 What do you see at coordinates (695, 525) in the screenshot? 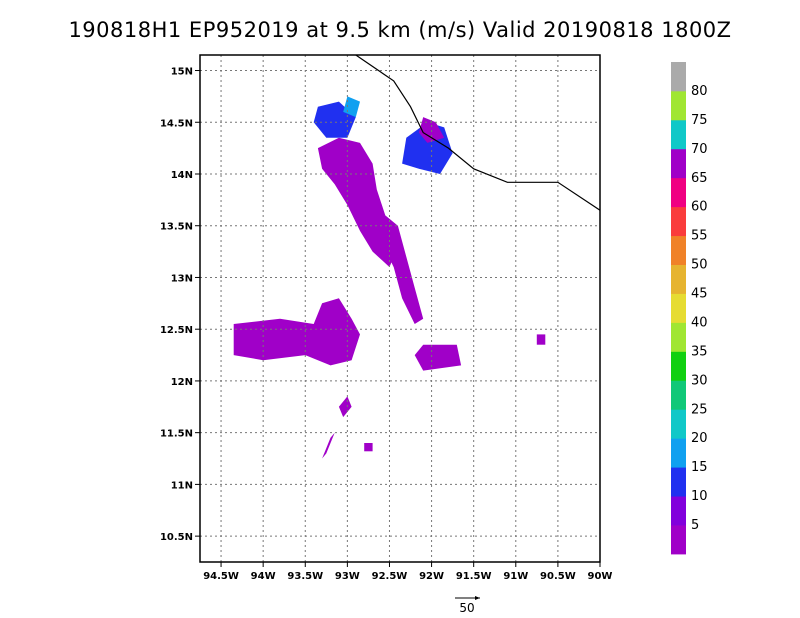
I see `colorbar-label-0: 5` at bounding box center [695, 525].